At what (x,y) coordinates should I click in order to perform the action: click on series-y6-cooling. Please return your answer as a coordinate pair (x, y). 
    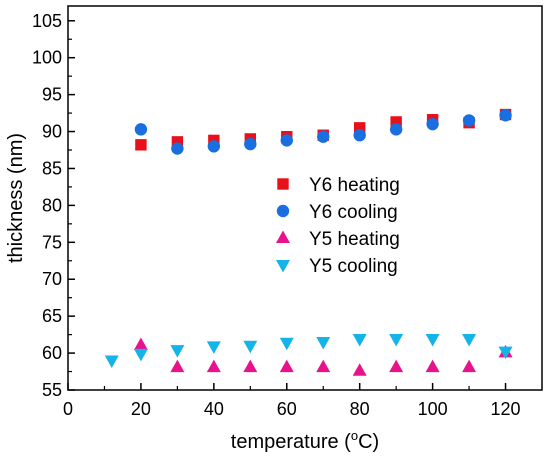
    Looking at the image, I should click on (323, 132).